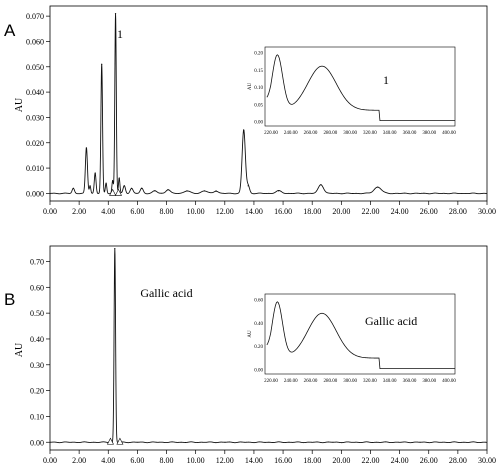 Image resolution: width=500 pixels, height=465 pixels. What do you see at coordinates (37, 365) in the screenshot?
I see `y-tick-label: 0.30` at bounding box center [37, 365].